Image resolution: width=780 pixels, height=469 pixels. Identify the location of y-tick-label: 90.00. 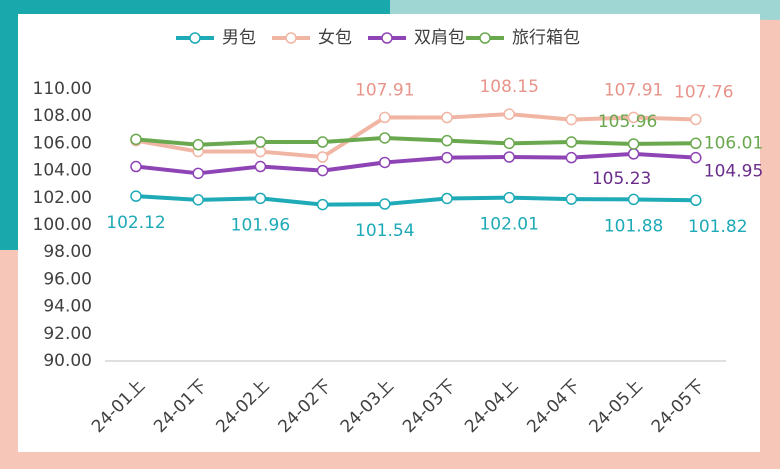
(67, 361).